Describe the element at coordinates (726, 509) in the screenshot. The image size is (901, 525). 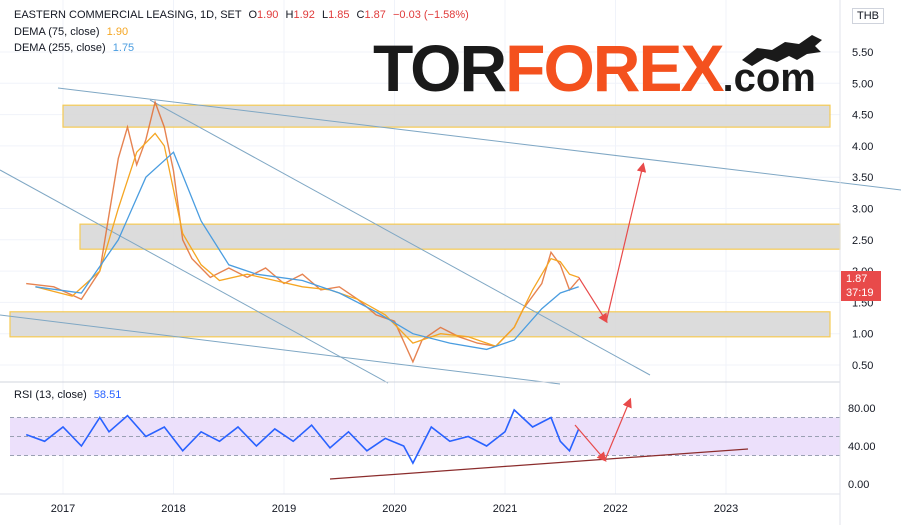
I see `time-tick-label: 2023` at that location.